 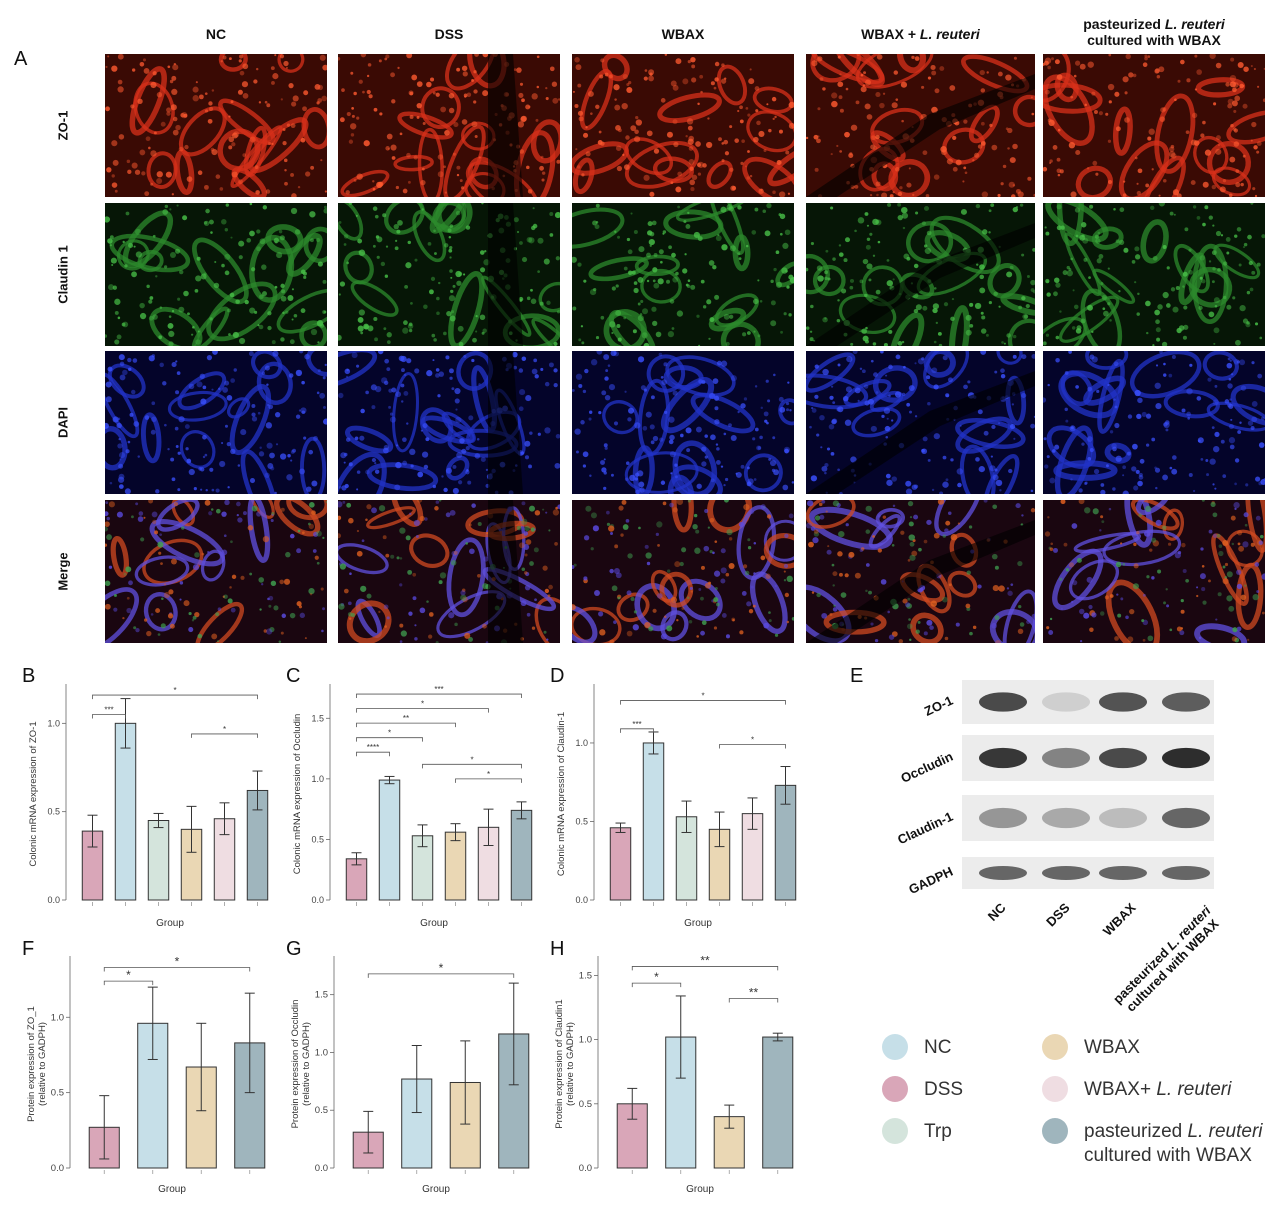 I want to click on panel-letter-a: A, so click(x=21, y=59).